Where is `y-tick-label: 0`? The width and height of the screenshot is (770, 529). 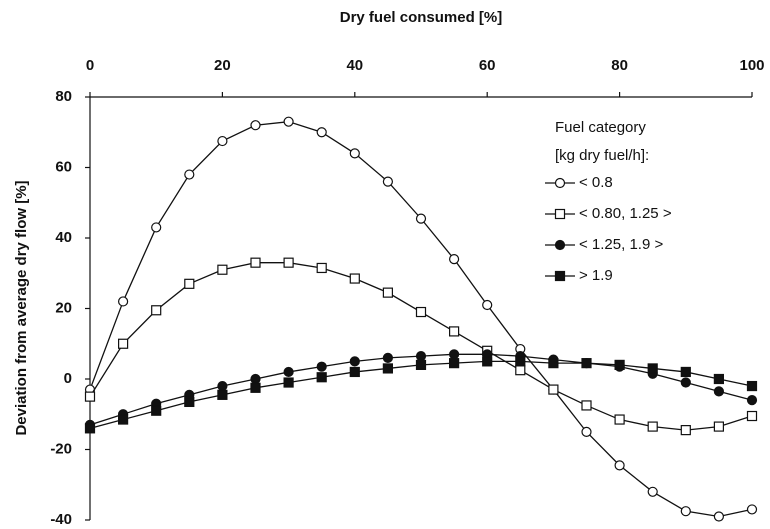 y-tick-label: 0 is located at coordinates (68, 378).